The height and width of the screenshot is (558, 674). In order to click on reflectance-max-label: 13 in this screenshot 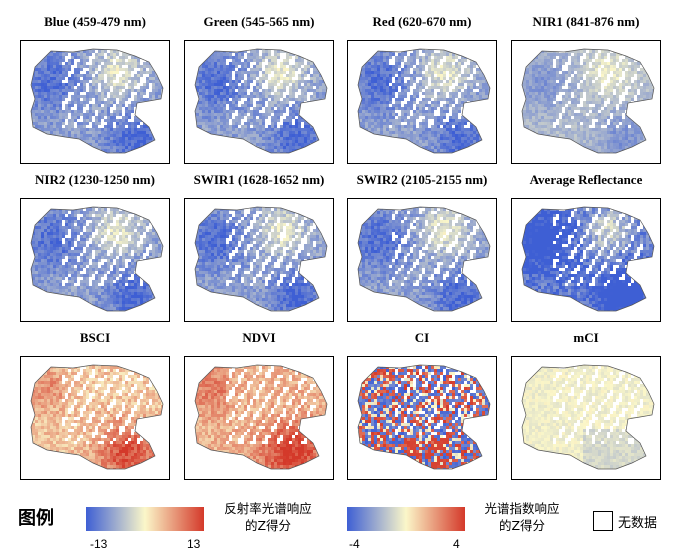, I will do `click(194, 544)`.